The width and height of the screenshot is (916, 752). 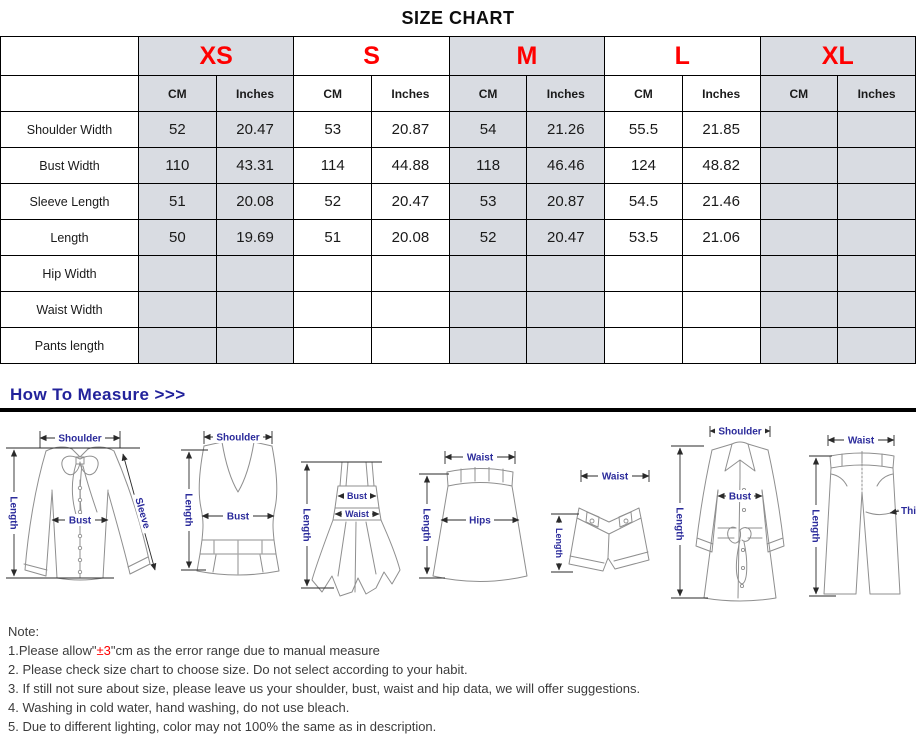 I want to click on size-header-l: L, so click(x=682, y=56).